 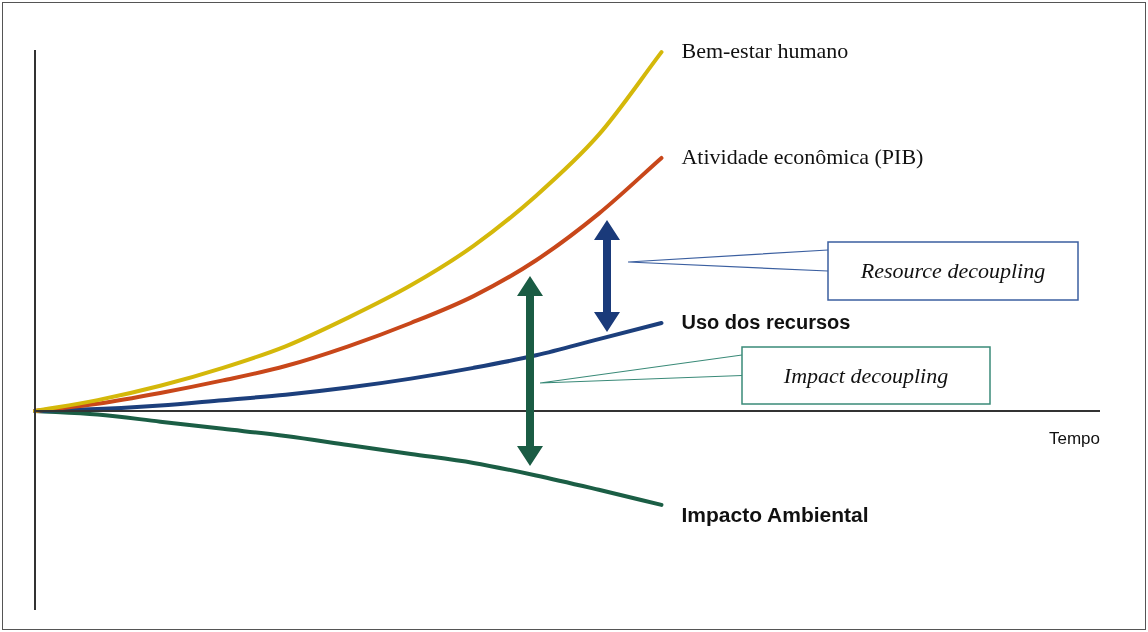 I want to click on series-label: Uso dos recursos, so click(x=766, y=321).